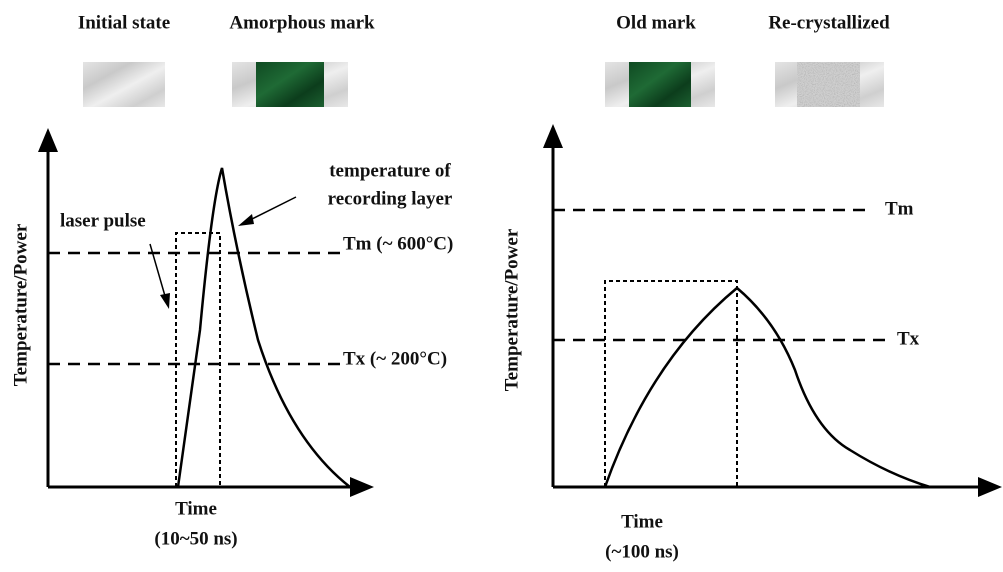 The width and height of the screenshot is (1003, 572). Describe the element at coordinates (671, 383) in the screenshot. I see `pulse` at that location.